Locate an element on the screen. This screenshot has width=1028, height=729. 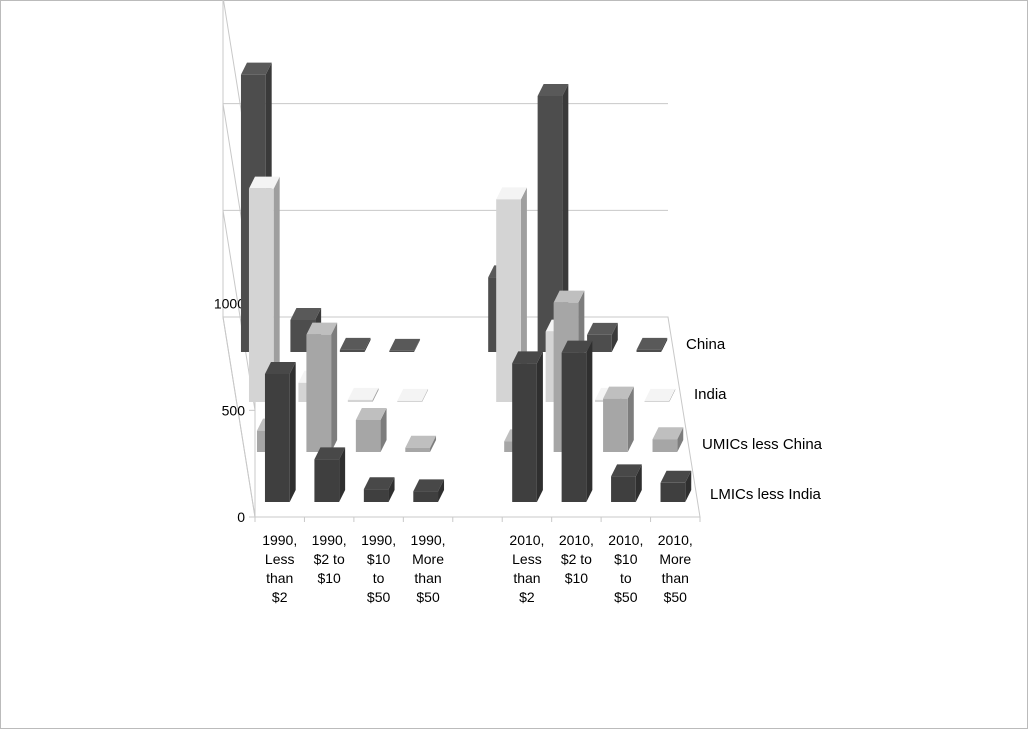
x-tick-label: 2010, $2 to $10 is located at coordinates (576, 559).